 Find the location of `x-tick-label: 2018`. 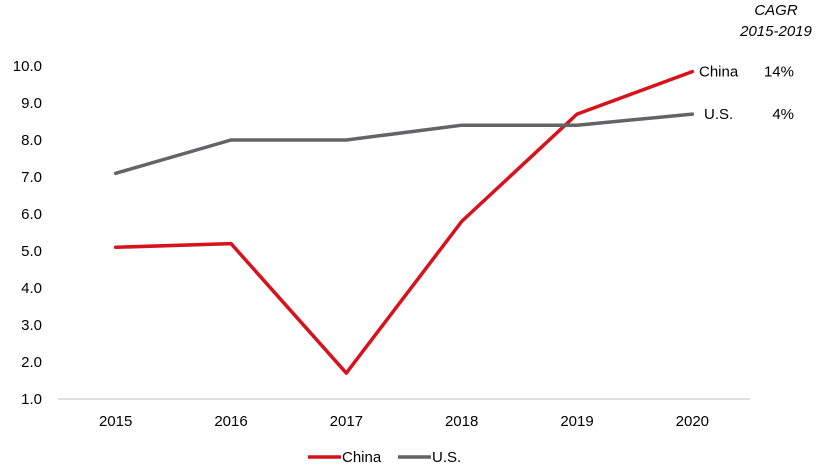

x-tick-label: 2018 is located at coordinates (461, 421).